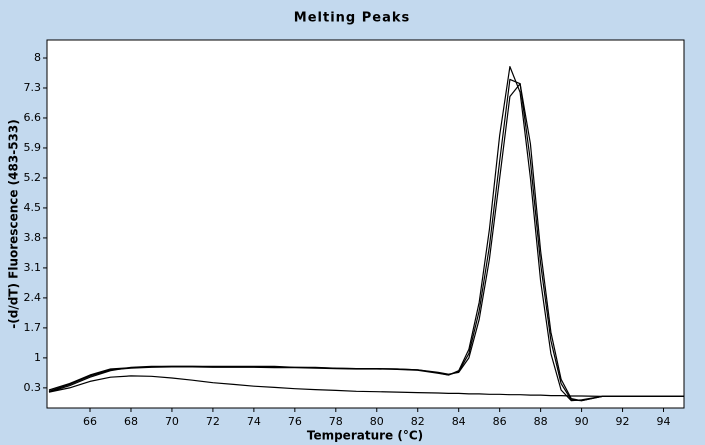 The height and width of the screenshot is (445, 705). Describe the element at coordinates (33, 267) in the screenshot. I see `y-tick-label: 3.1` at that location.